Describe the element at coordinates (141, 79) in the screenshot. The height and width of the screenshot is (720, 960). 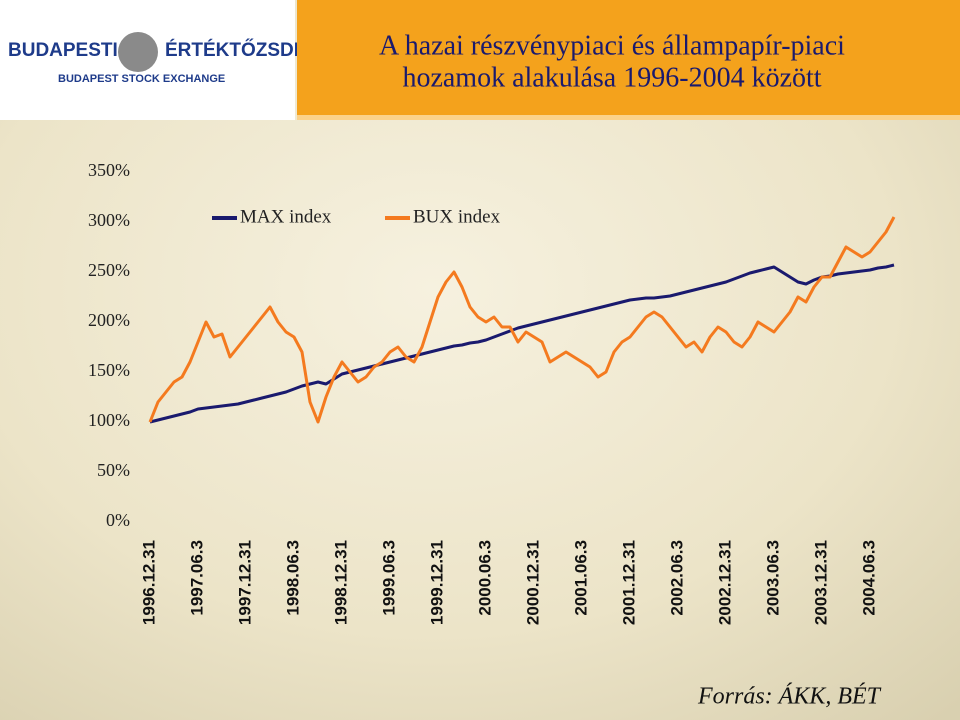
I see `logo-subtitle: BUDAPEST STOCK EXCHANGE` at that location.